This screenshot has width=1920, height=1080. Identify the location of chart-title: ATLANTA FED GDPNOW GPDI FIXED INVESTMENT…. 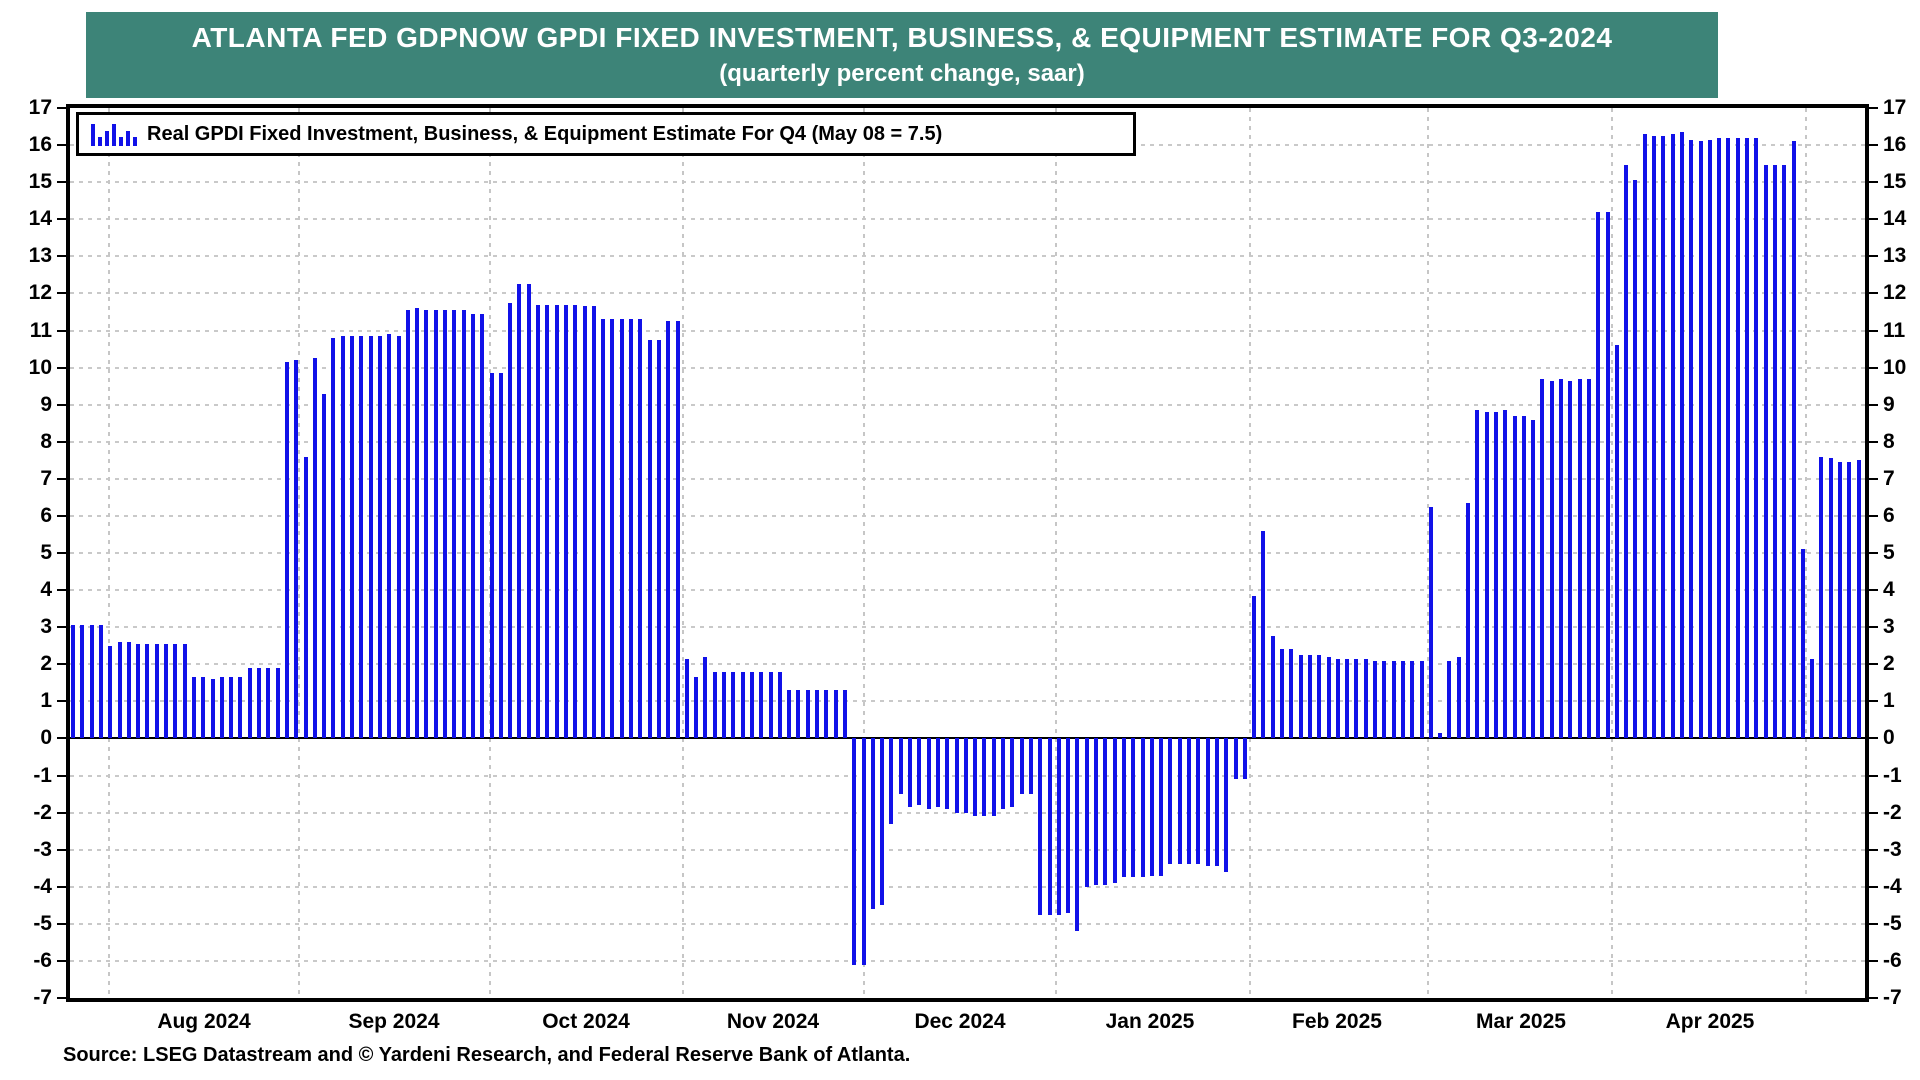
(902, 37).